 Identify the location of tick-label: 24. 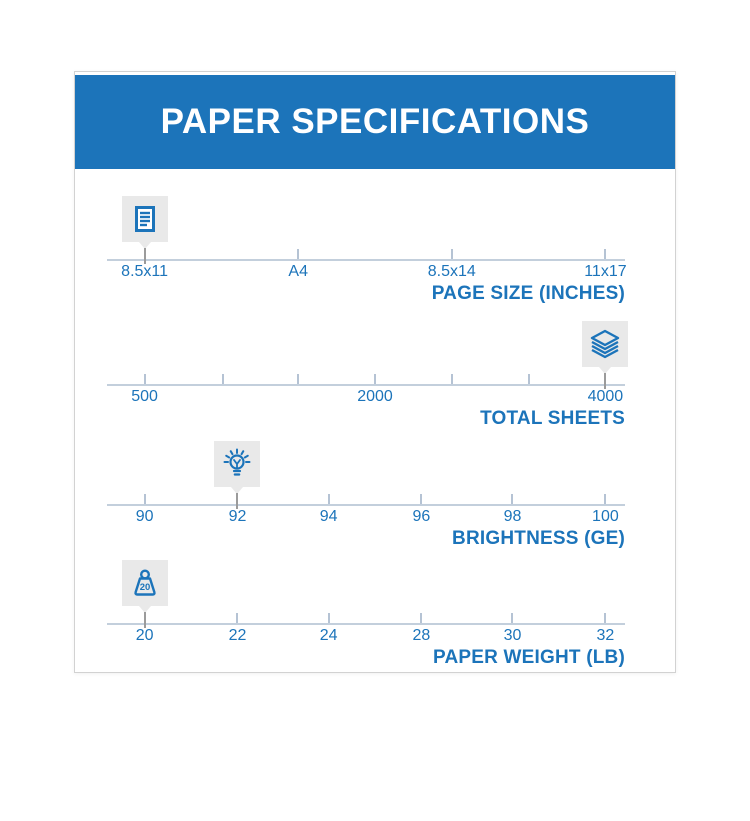
(328, 635).